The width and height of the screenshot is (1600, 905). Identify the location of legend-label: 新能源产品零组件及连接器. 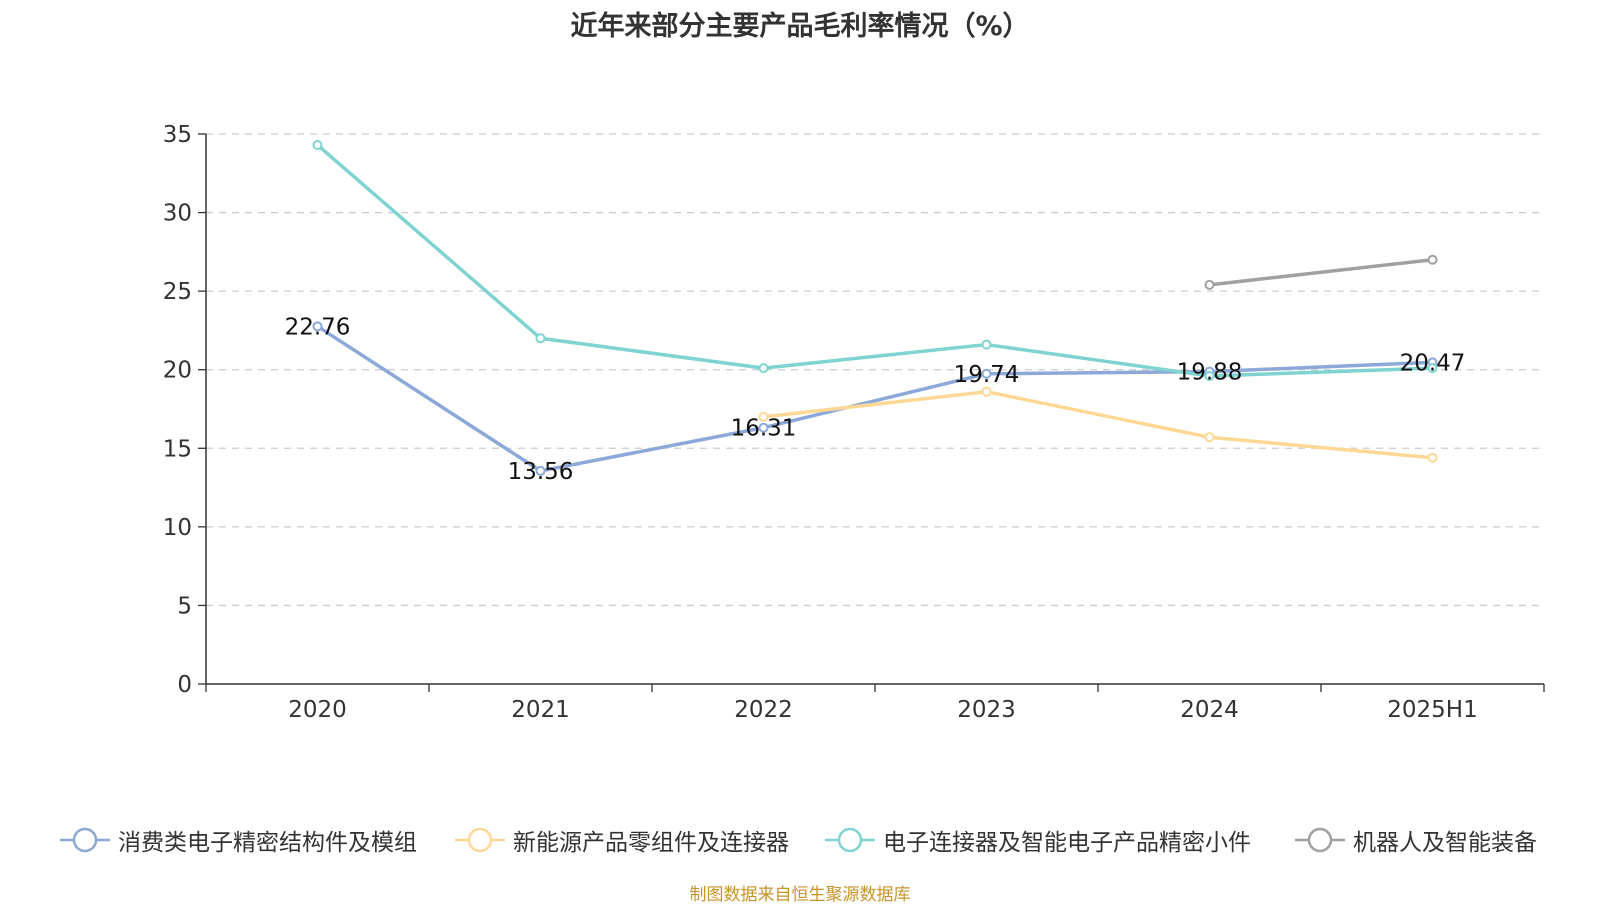
(651, 843).